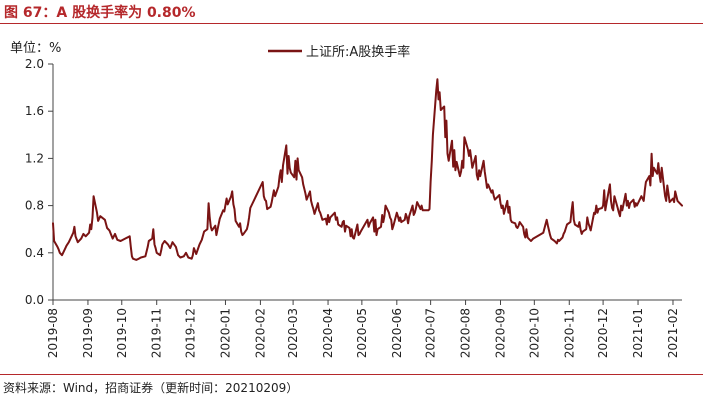 This screenshot has height=400, width=703. What do you see at coordinates (293, 333) in the screenshot?
I see `x-tick-label: 2020-03` at bounding box center [293, 333].